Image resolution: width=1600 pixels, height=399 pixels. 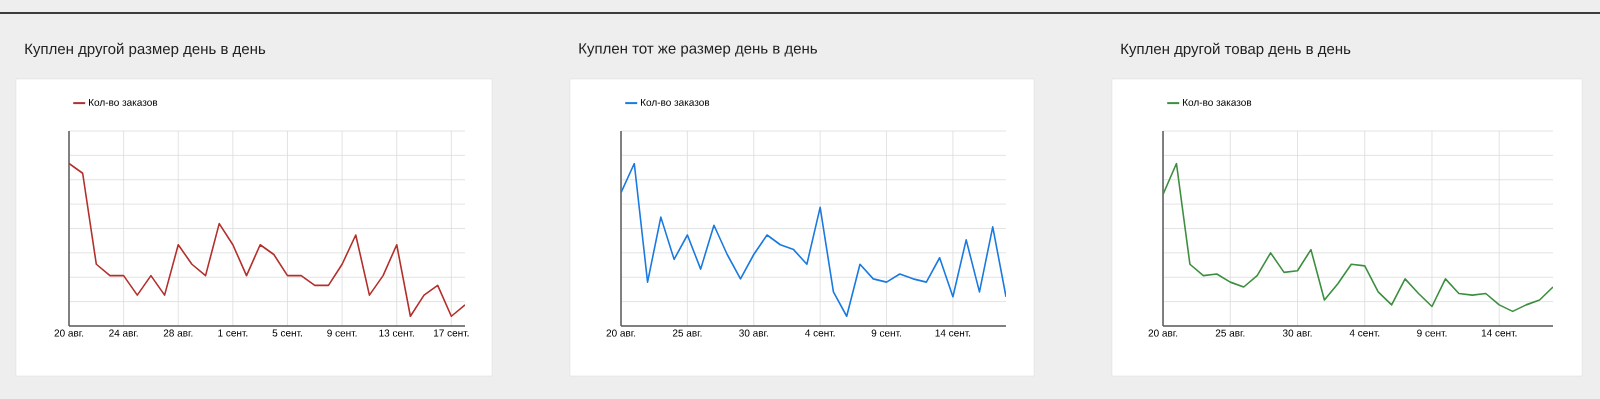 I want to click on x-tick-label: 17 сент., so click(x=451, y=333).